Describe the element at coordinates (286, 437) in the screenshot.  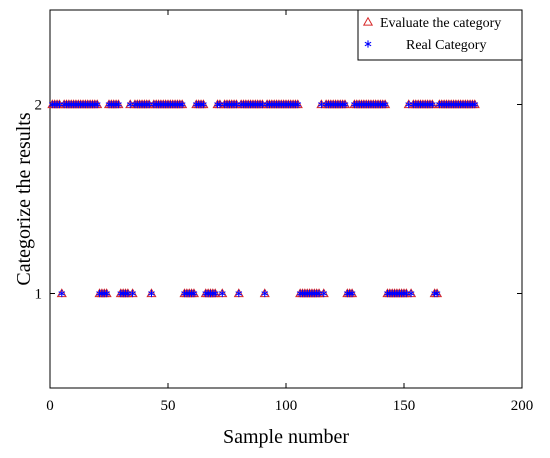
I see `x-axis-label: Sample number` at that location.